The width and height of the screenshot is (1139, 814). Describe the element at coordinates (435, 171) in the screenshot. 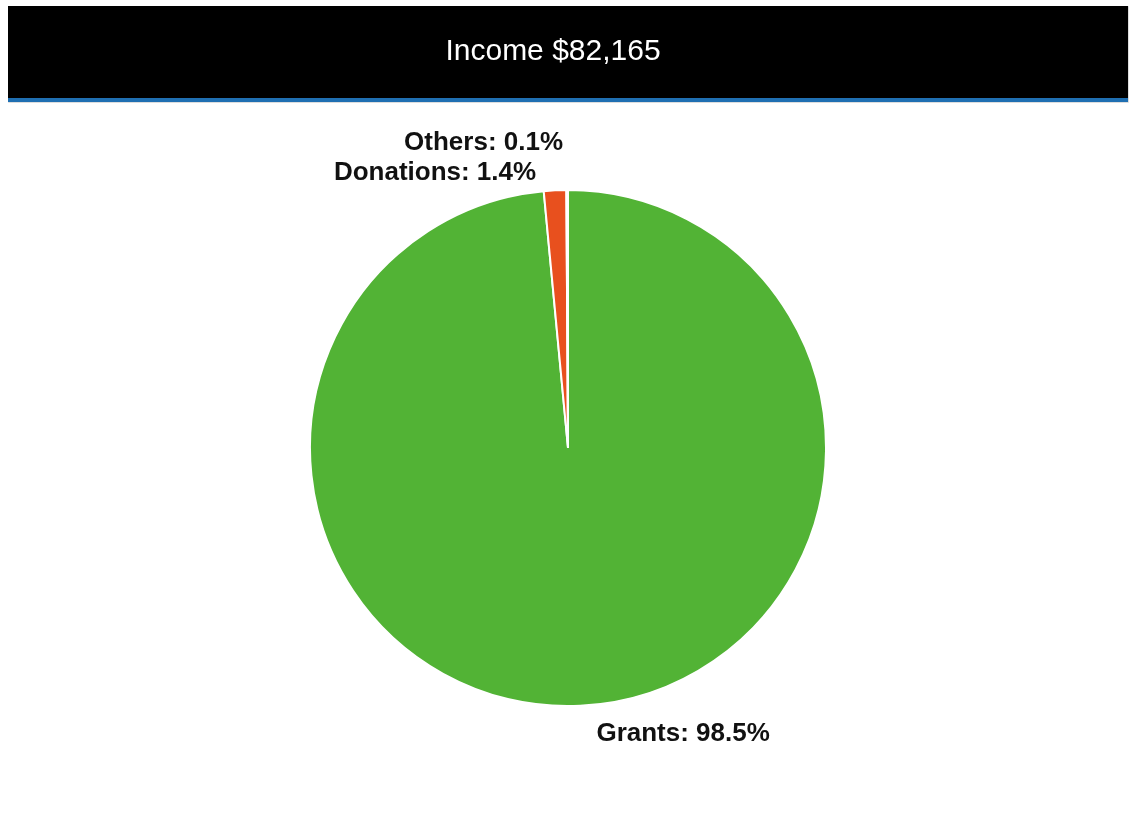

I see `slice-label: Donations: 1.4%` at that location.